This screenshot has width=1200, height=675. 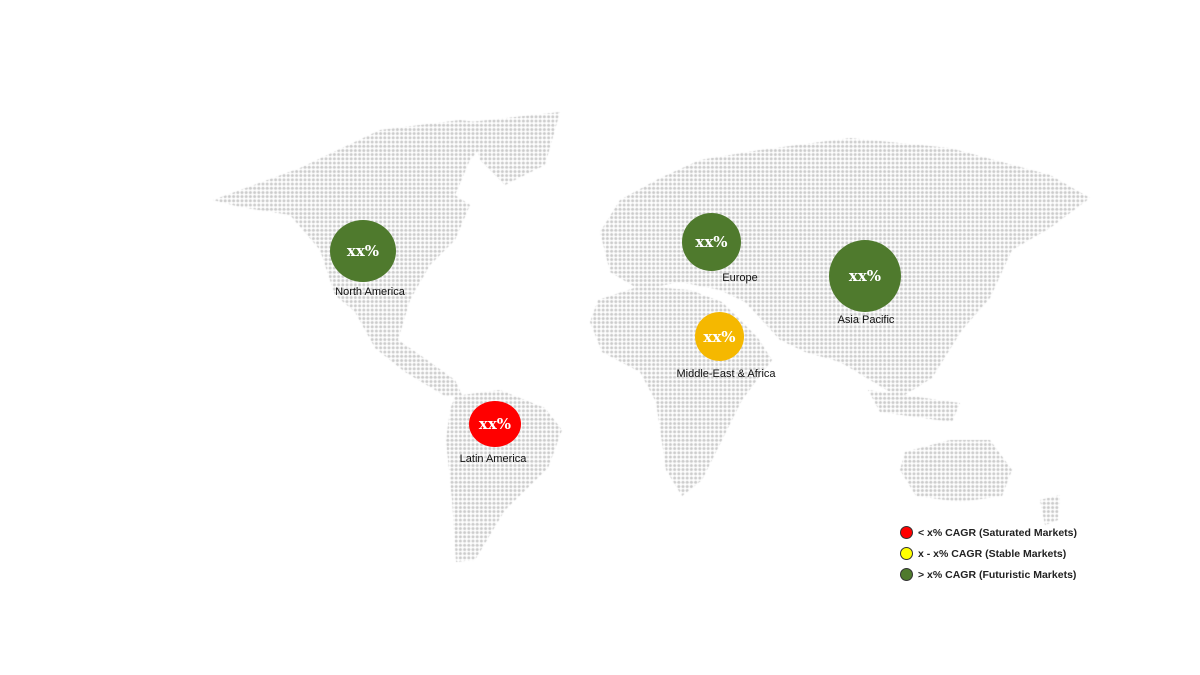 What do you see at coordinates (726, 374) in the screenshot?
I see `label-middle-east-africa: Middle-East & Africa` at bounding box center [726, 374].